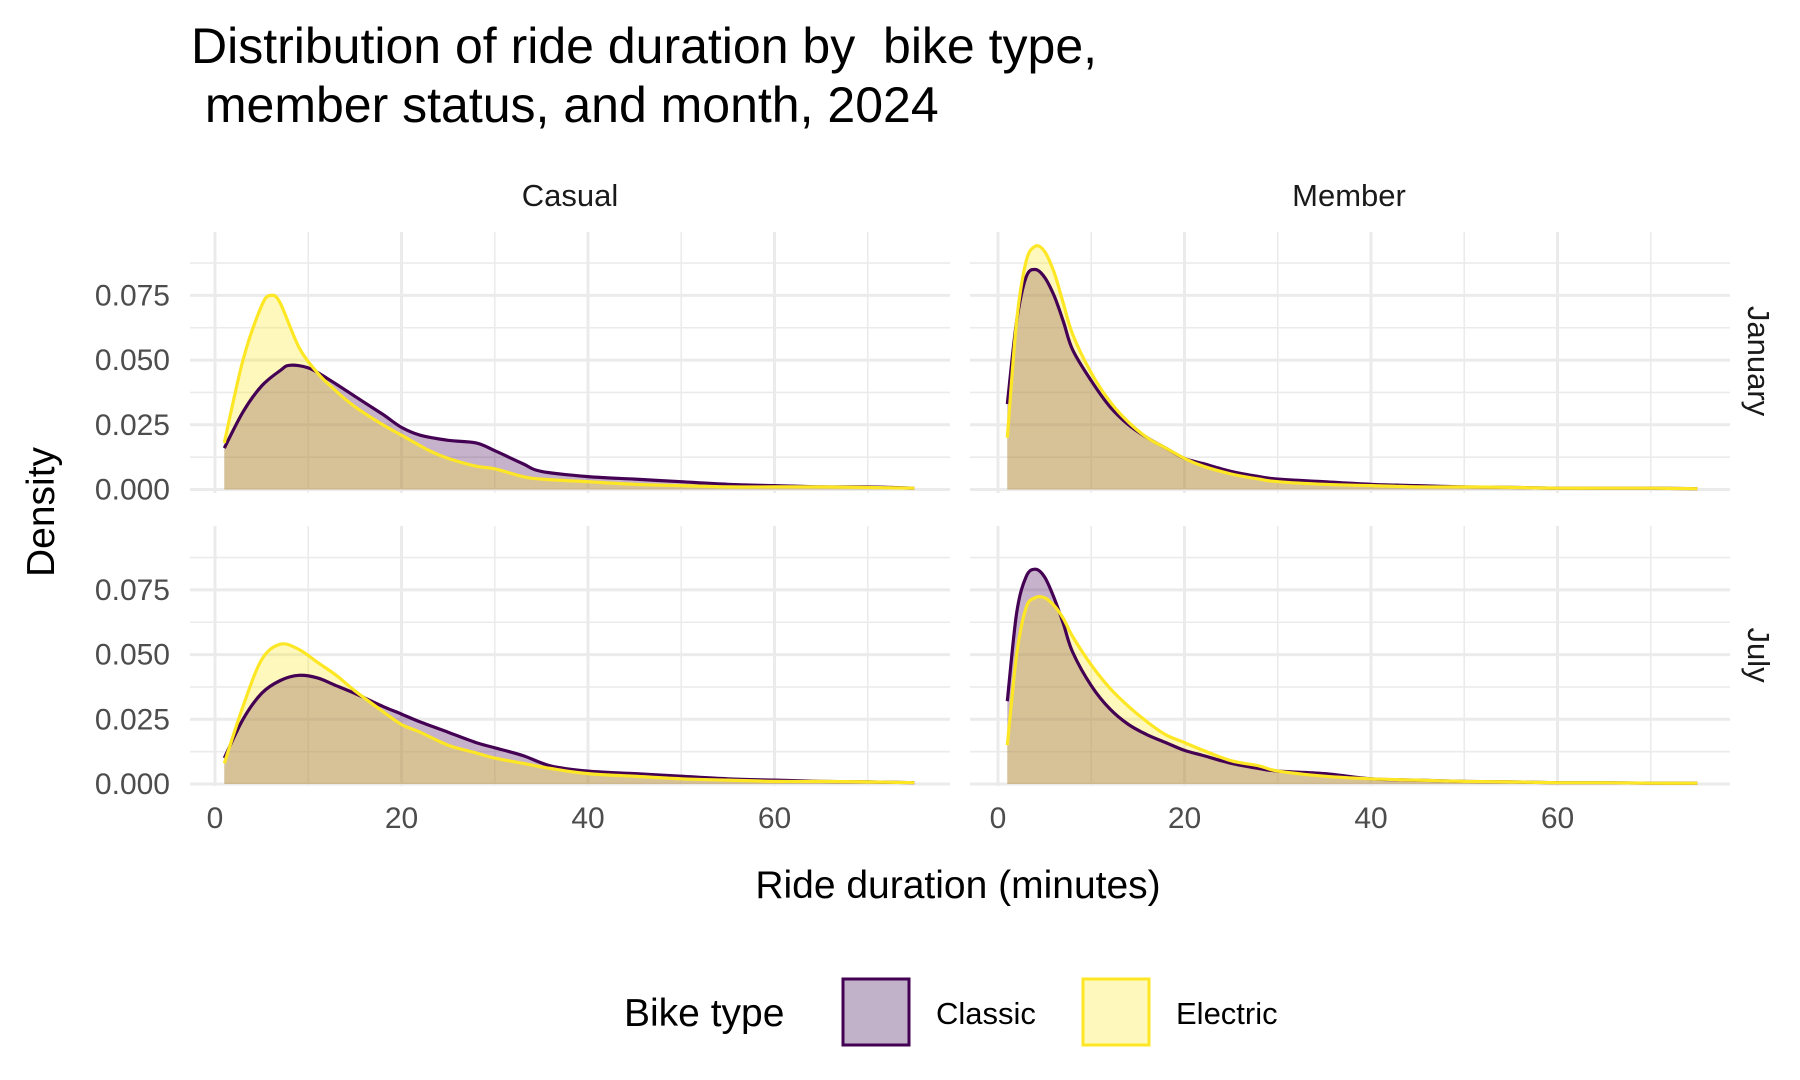 This screenshot has width=1800, height=1080. Describe the element at coordinates (401, 818) in the screenshot. I see `x-tick-casual-1: 20` at that location.